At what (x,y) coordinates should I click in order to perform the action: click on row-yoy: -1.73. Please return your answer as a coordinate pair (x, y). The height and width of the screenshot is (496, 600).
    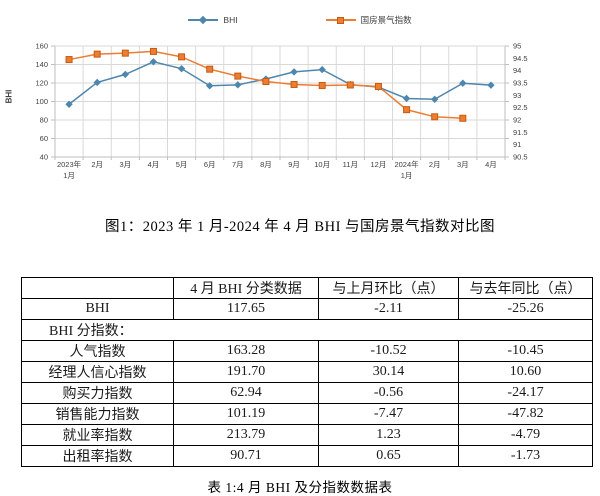
    Looking at the image, I should click on (525, 455).